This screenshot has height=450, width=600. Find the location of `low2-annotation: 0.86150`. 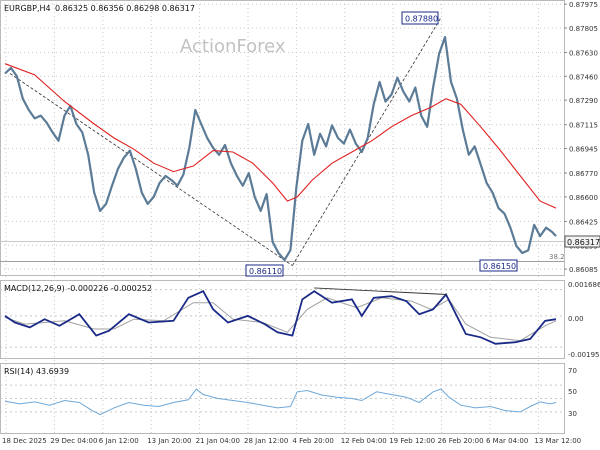

low2-annotation: 0.86150 is located at coordinates (498, 265).